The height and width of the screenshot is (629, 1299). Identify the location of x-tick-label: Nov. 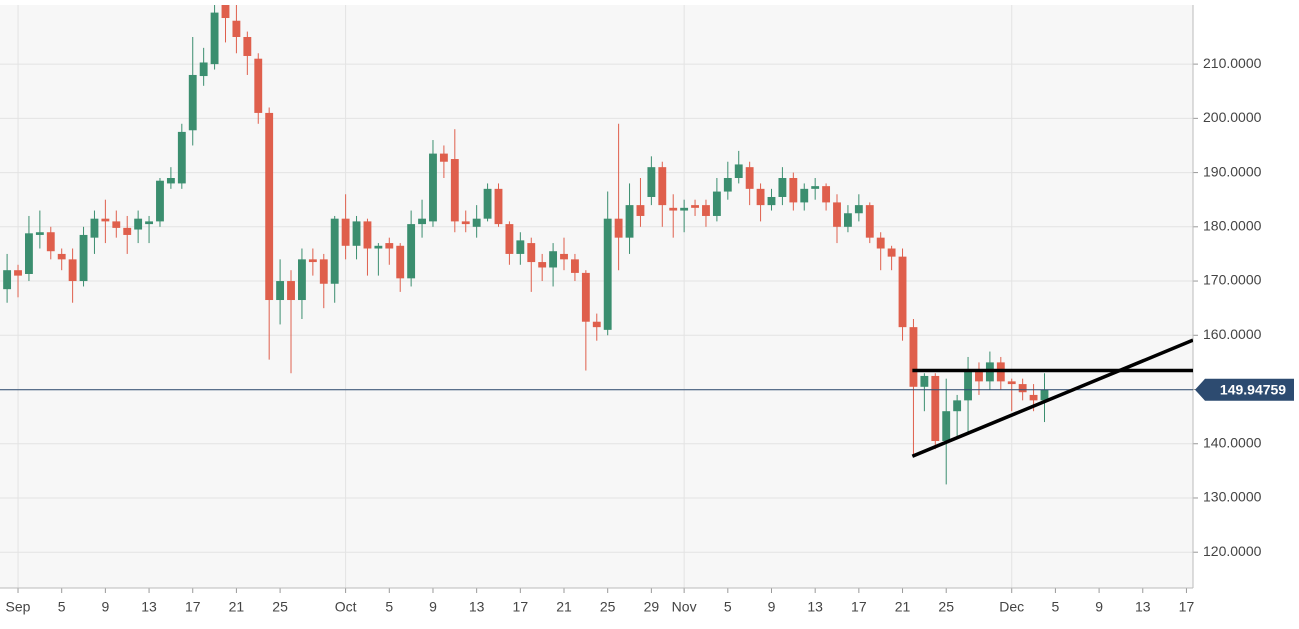
(684, 607).